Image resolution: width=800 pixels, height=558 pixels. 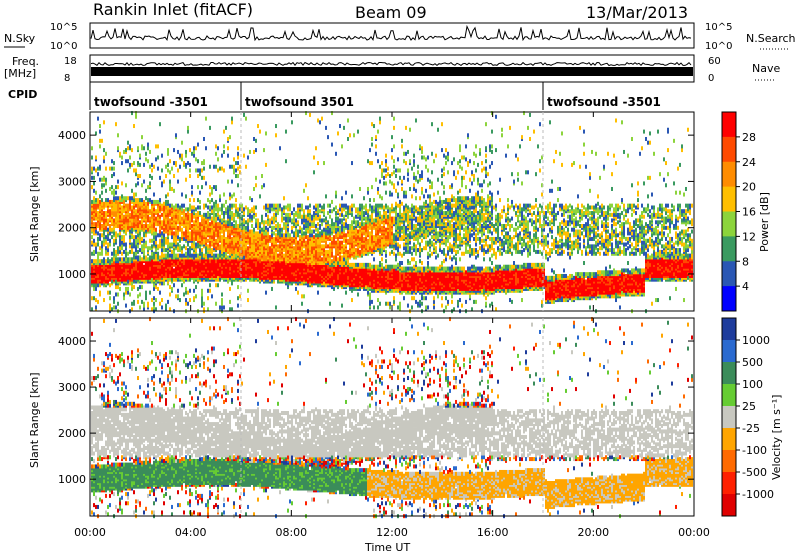 What do you see at coordinates (20, 73) in the screenshot?
I see `freq-unit: [MHz]` at bounding box center [20, 73].